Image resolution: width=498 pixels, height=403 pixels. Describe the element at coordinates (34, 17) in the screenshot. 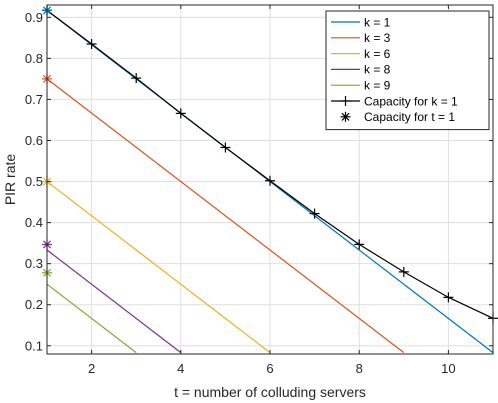

I see `y-tick-label: 0.9` at that location.